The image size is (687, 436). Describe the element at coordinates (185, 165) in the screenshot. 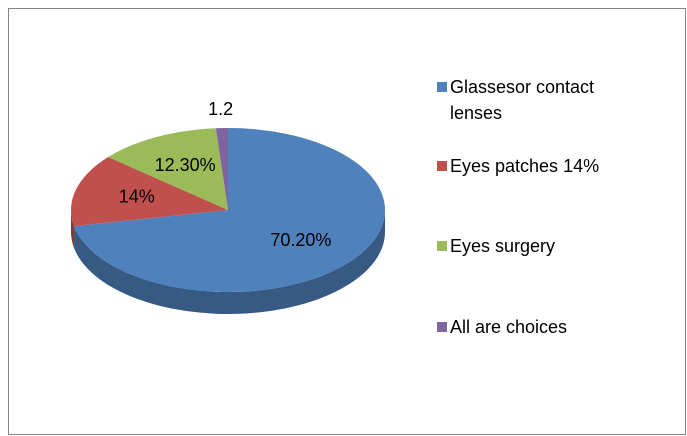

I see `data-label: 12.30%` at that location.